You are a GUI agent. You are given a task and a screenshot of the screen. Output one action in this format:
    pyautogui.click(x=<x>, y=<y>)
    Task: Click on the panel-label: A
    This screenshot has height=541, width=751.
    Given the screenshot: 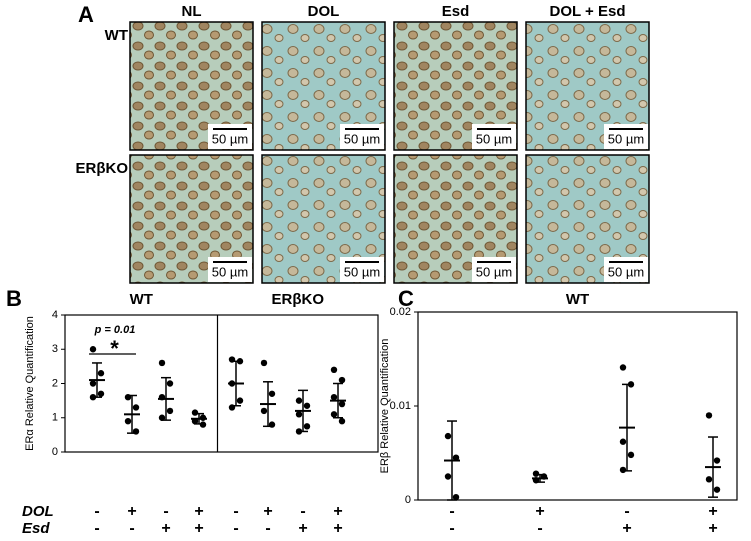 What is the action you would take?
    pyautogui.click(x=86, y=14)
    